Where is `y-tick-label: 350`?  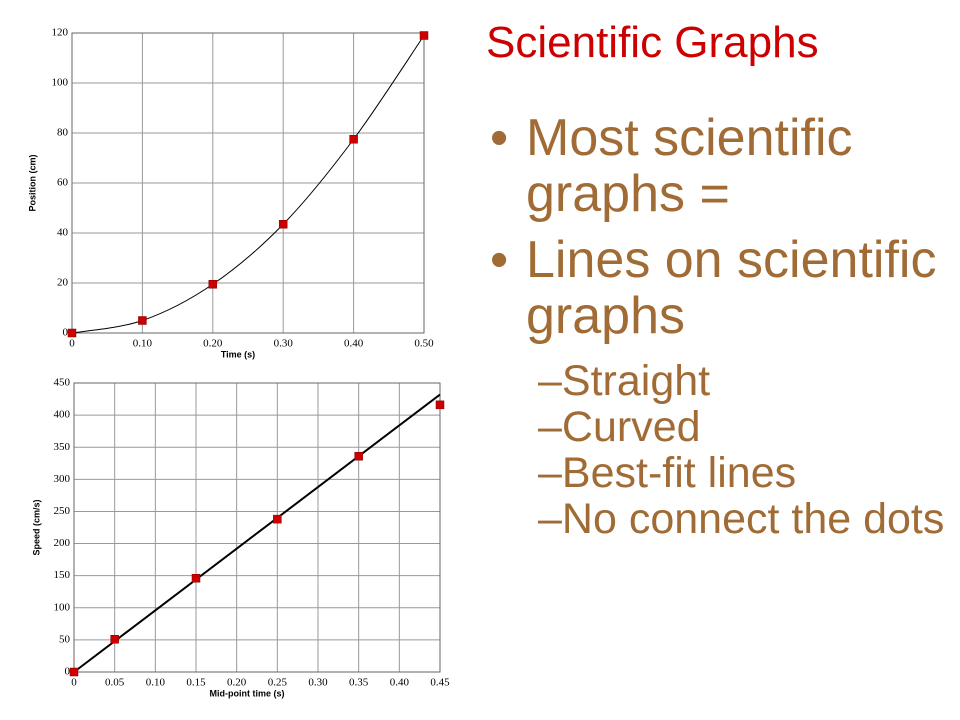
y-tick-label: 350 is located at coordinates (62, 447).